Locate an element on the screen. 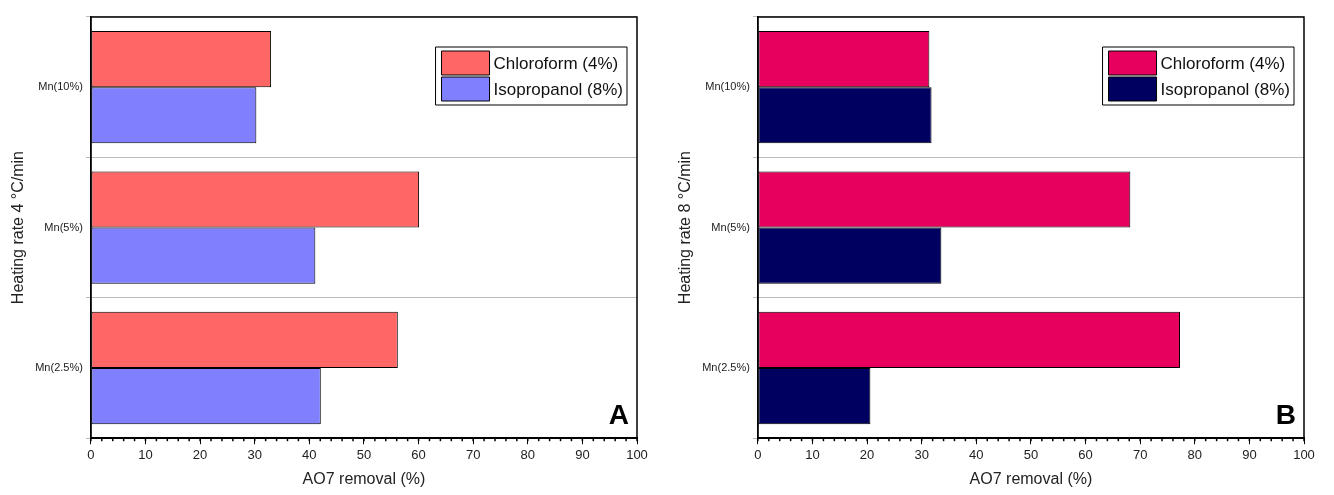  annotation: A is located at coordinates (618, 414).